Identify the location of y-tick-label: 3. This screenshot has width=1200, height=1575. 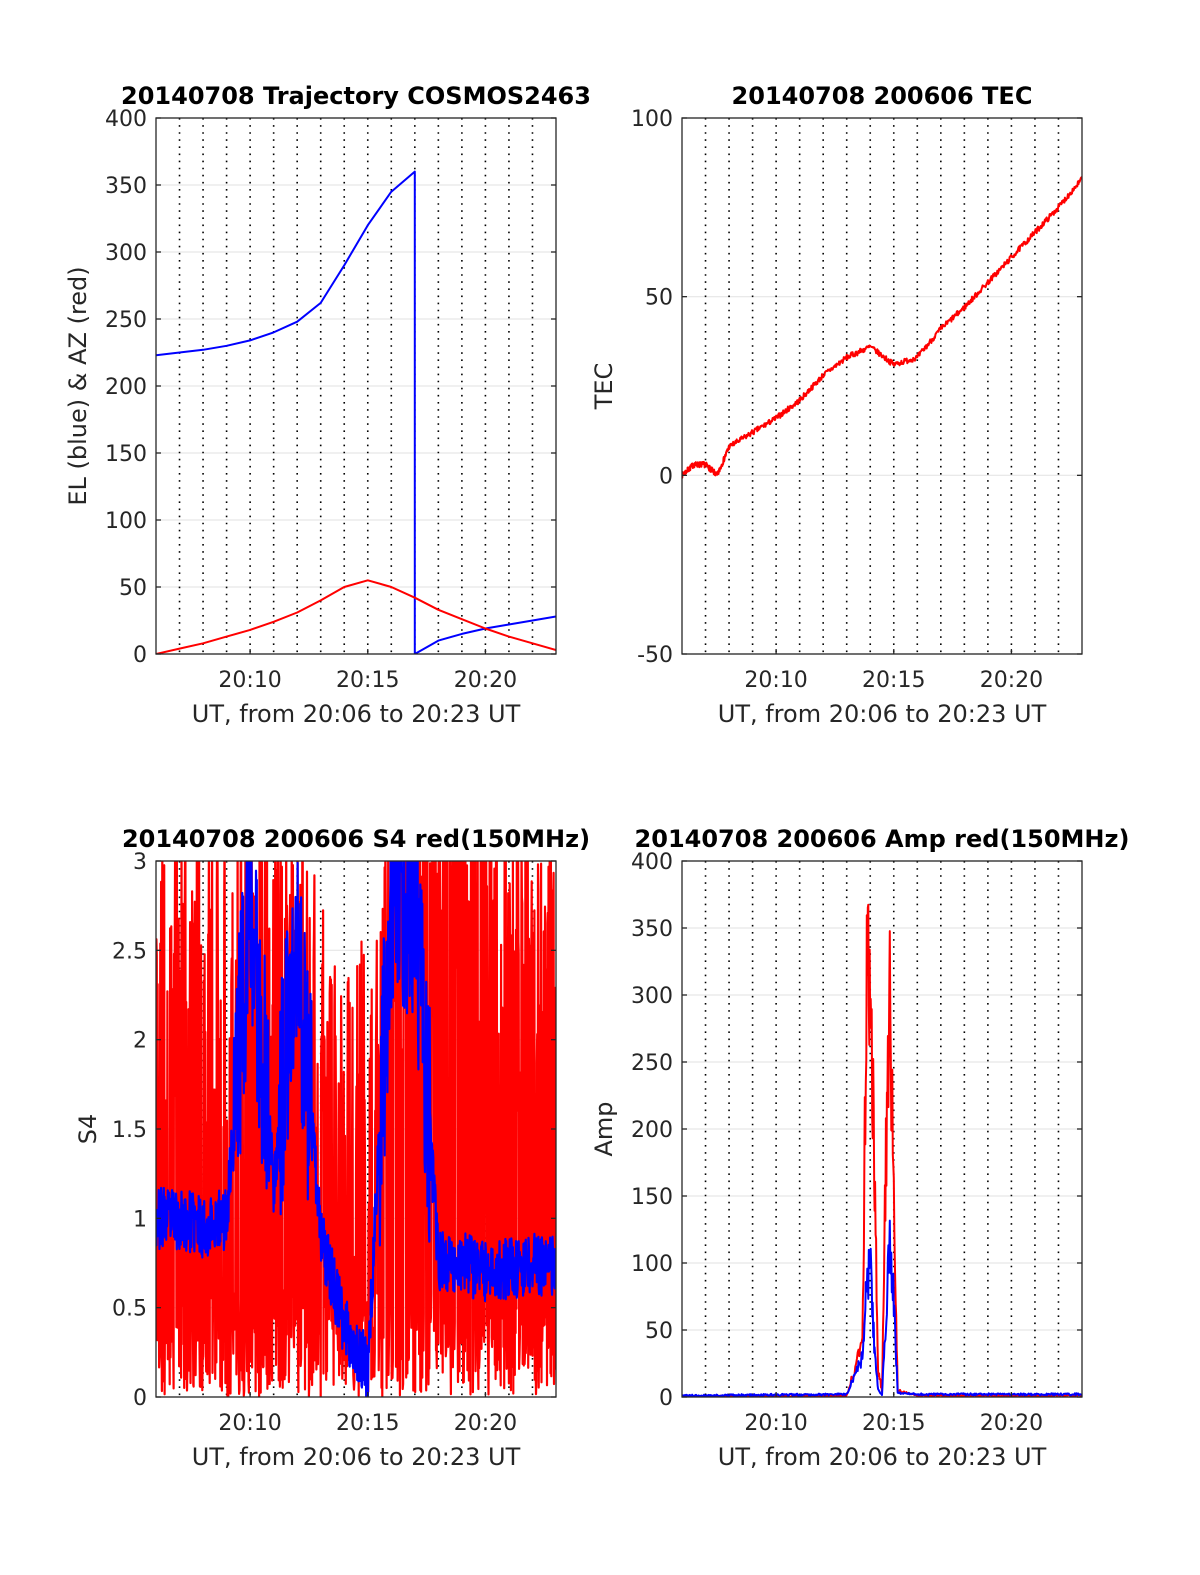
(140, 862).